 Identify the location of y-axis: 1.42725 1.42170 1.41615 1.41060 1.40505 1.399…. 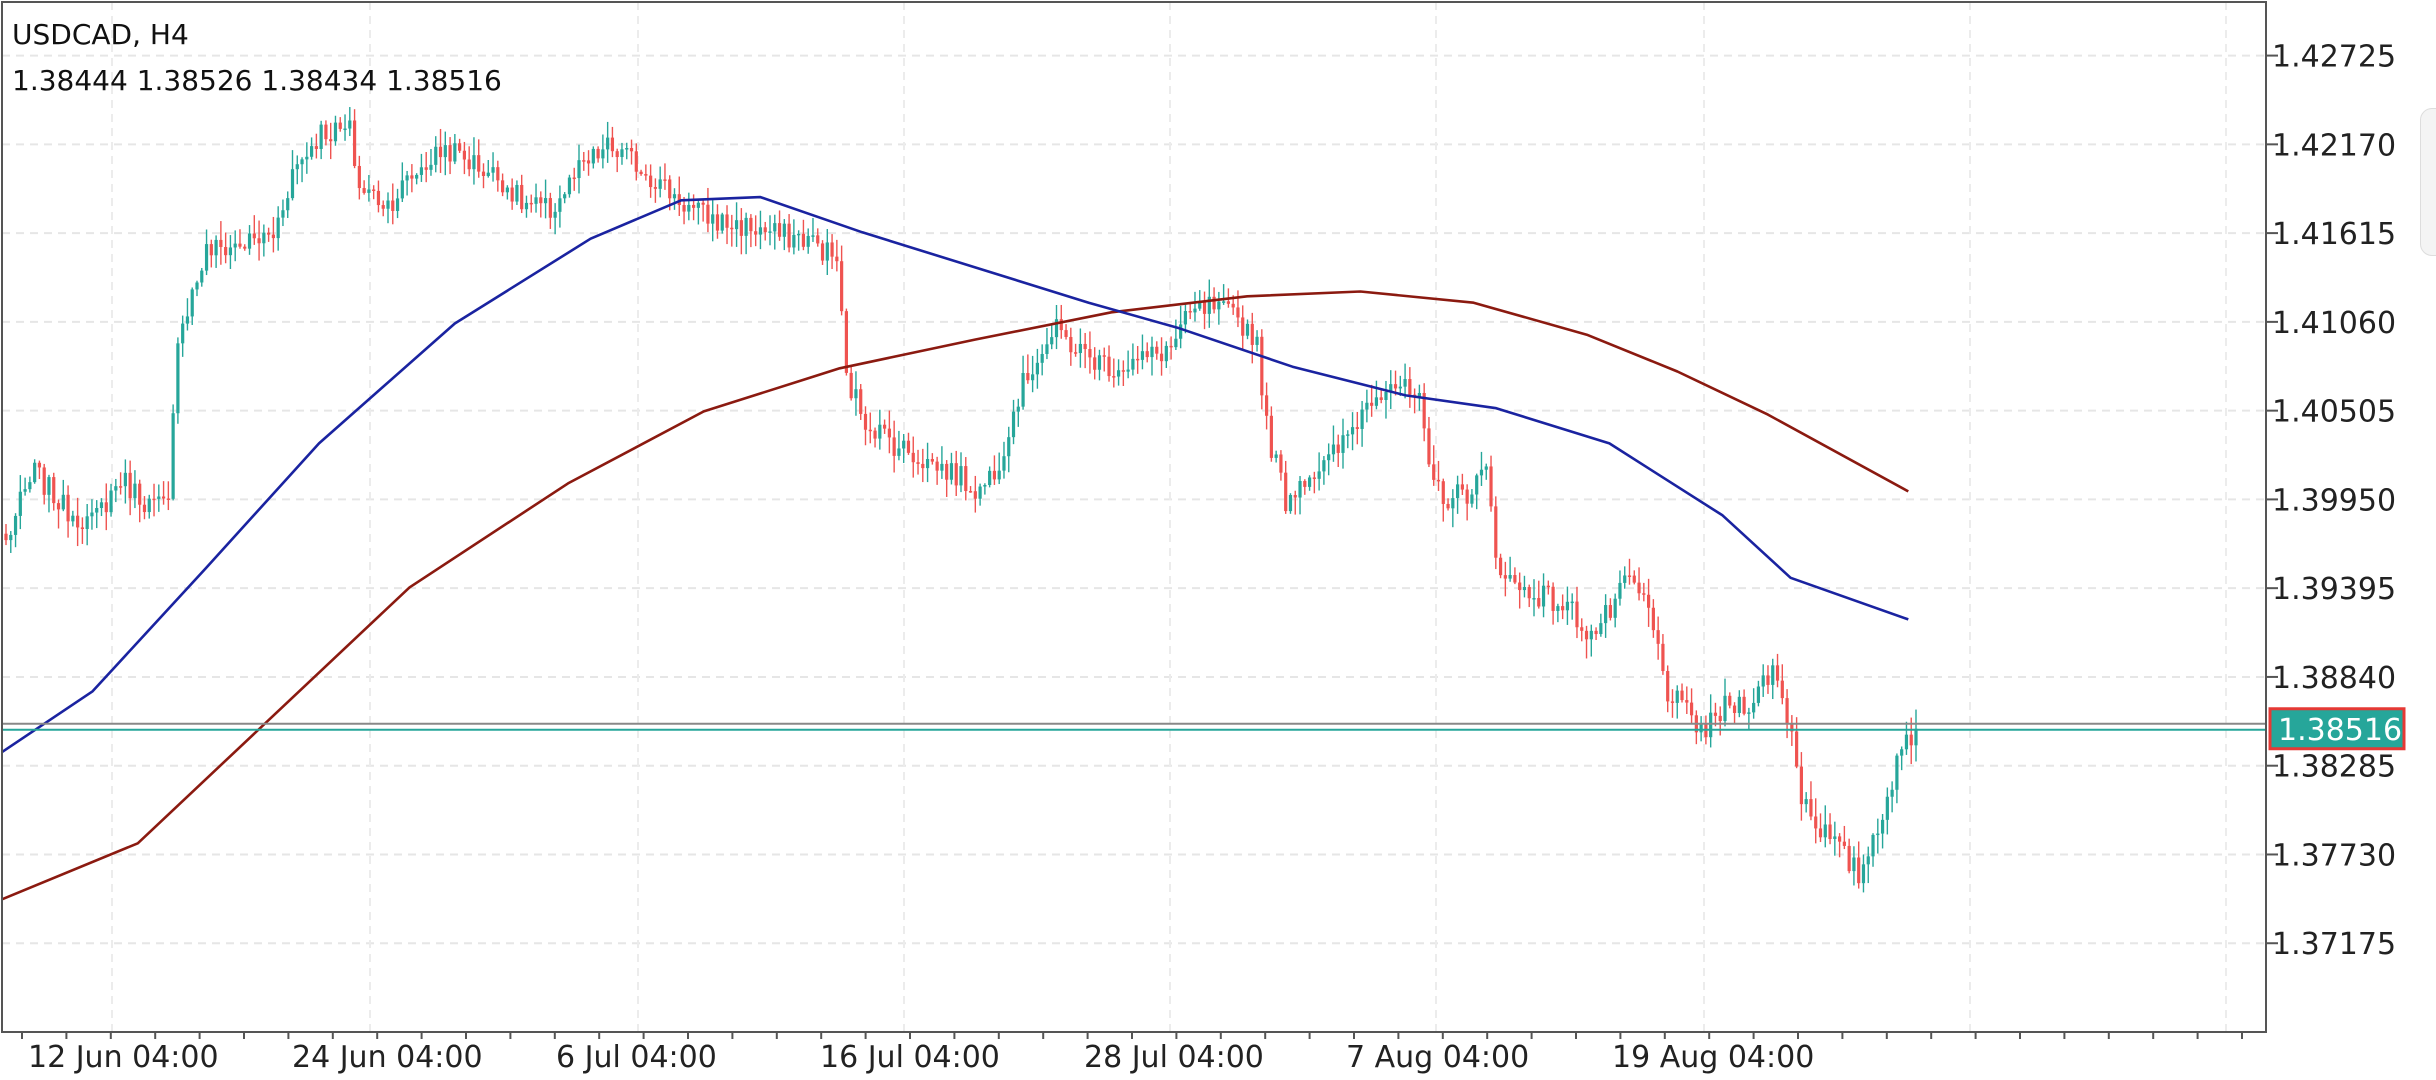
(2331, 501).